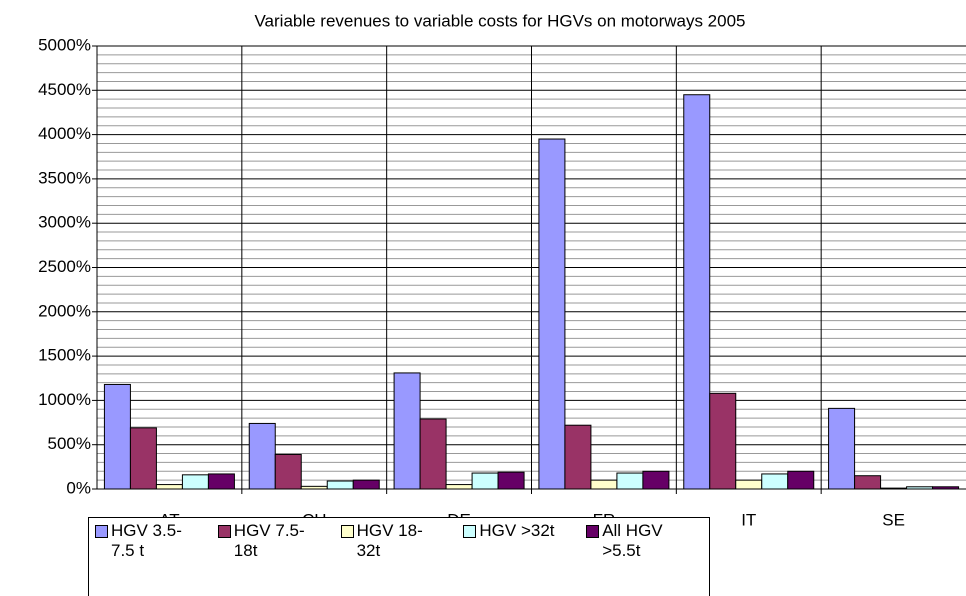  Describe the element at coordinates (64, 133) in the screenshot. I see `y-tick-label: 4000%` at that location.